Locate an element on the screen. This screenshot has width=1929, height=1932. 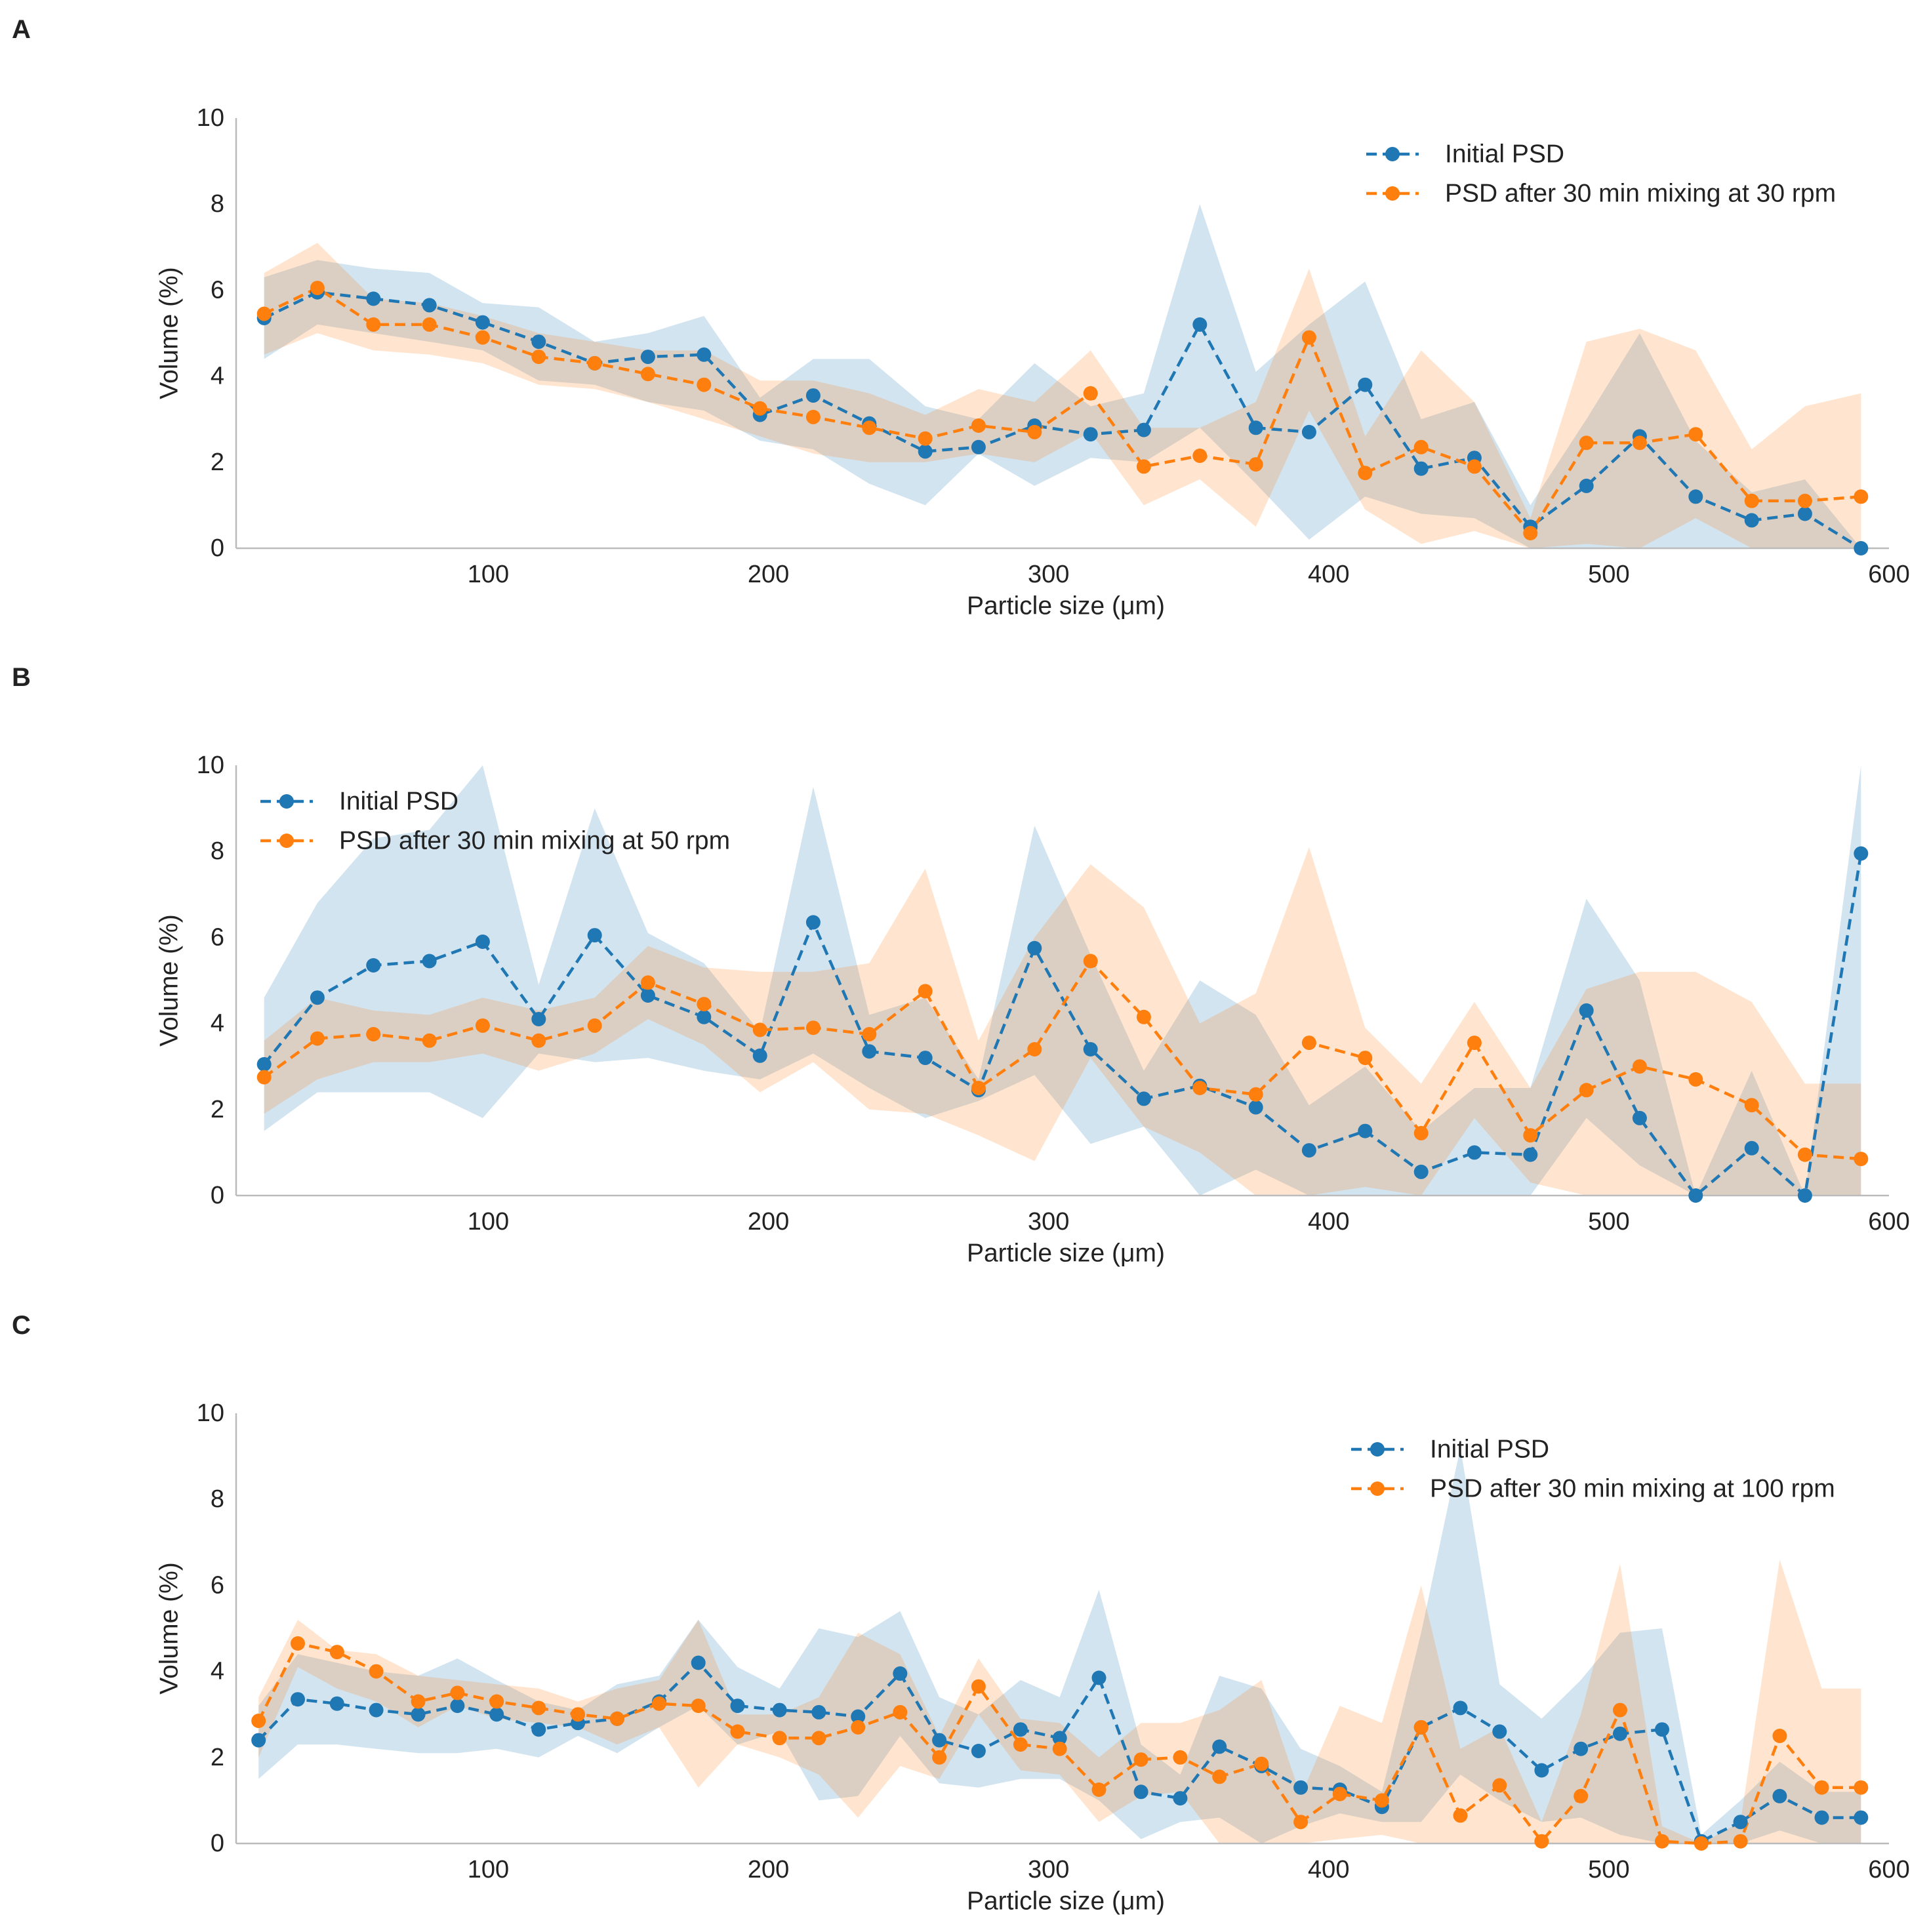
panel-label: B is located at coordinates (21, 677).